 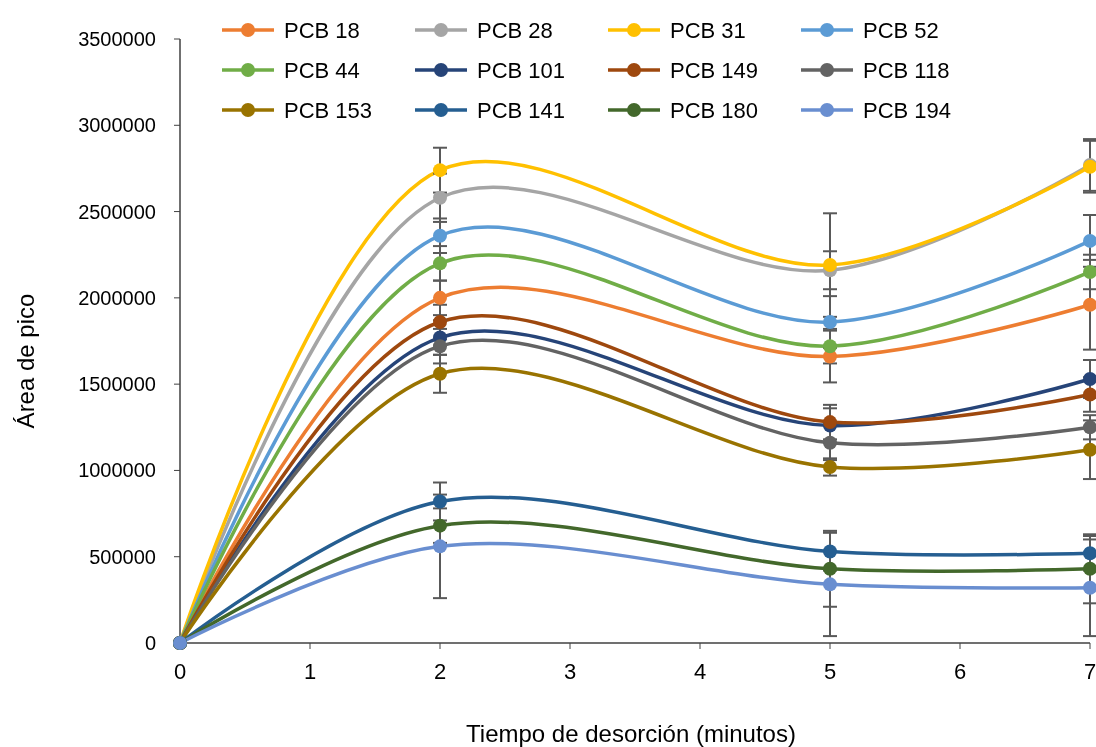 I want to click on legend-label: PCB 141, so click(x=521, y=110).